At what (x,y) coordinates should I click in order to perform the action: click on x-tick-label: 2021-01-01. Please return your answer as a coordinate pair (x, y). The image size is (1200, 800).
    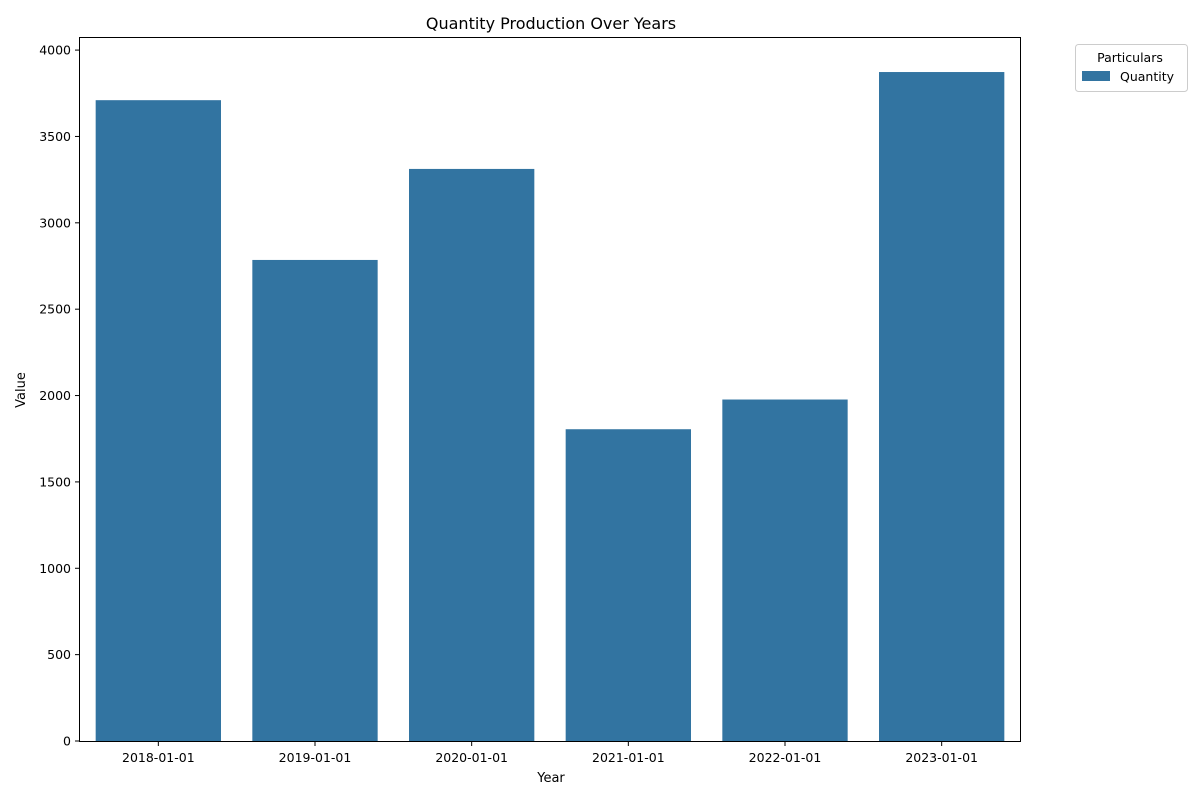
    Looking at the image, I should click on (628, 757).